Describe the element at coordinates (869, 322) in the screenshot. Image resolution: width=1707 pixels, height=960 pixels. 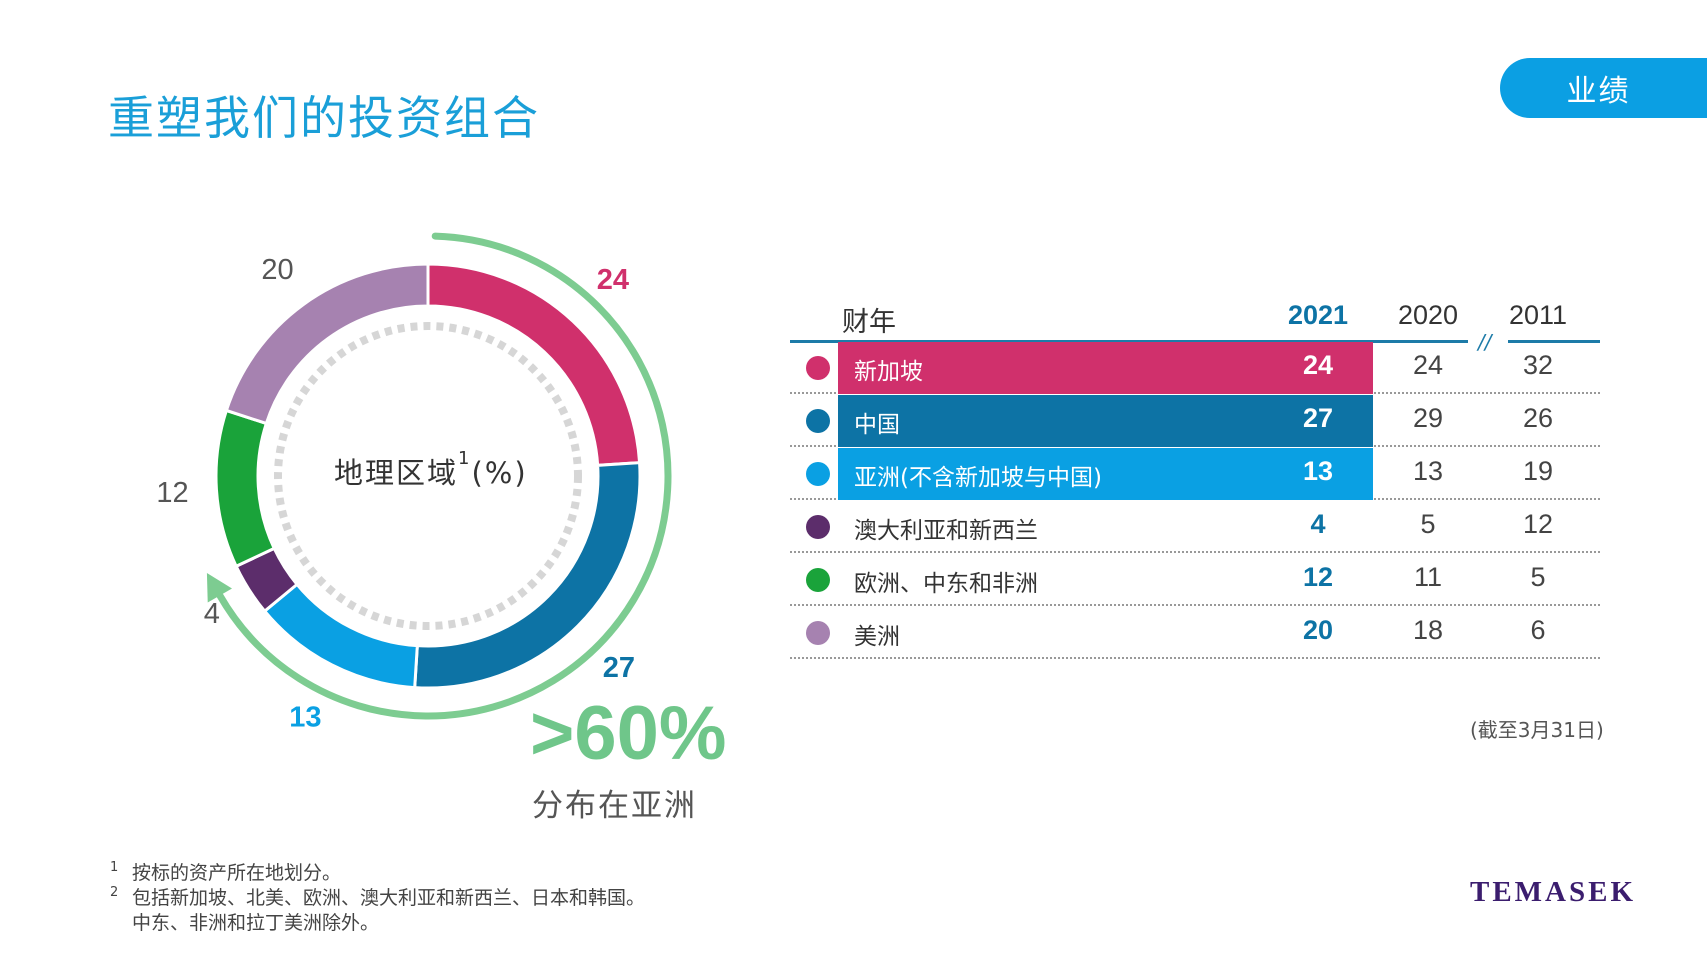
I see `table-header-label: 财年` at that location.